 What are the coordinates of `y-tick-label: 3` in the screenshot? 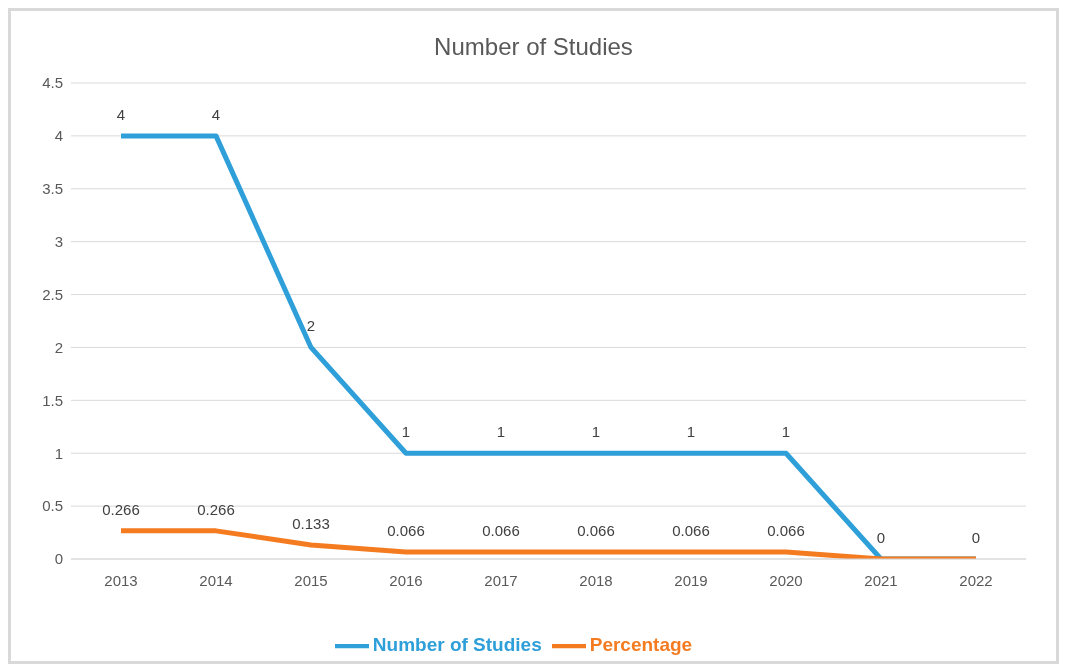 It's located at (58, 241).